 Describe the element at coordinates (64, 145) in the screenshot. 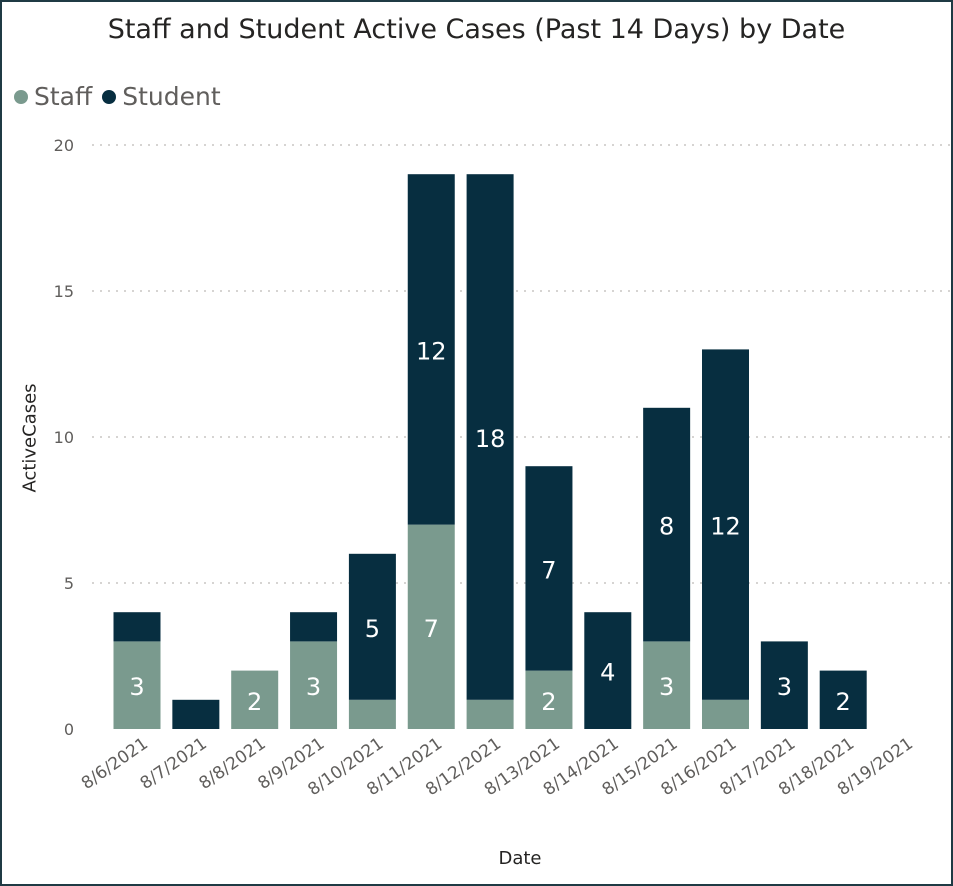

I see `y-tick-label: 20` at that location.